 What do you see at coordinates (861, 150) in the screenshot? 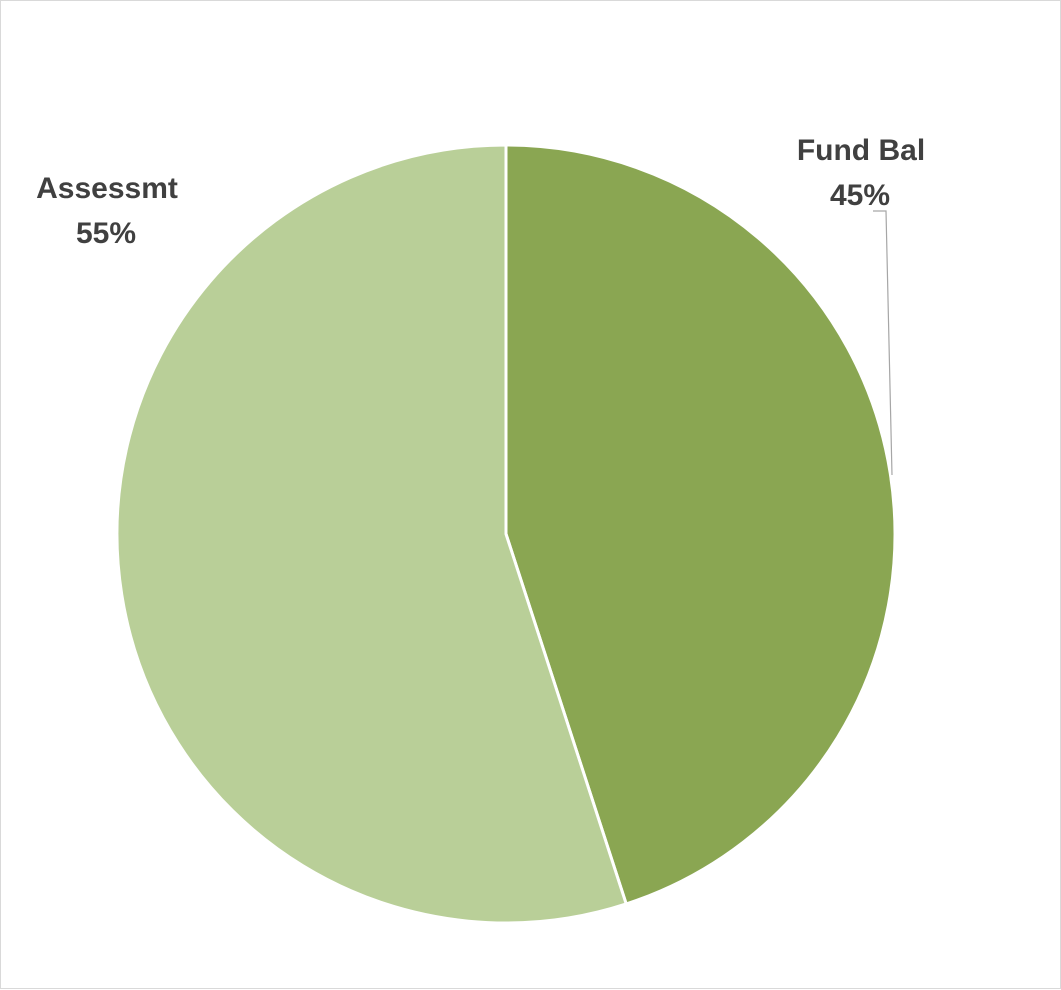
I see `slice-label-name-fund-bal: Fund Bal` at bounding box center [861, 150].